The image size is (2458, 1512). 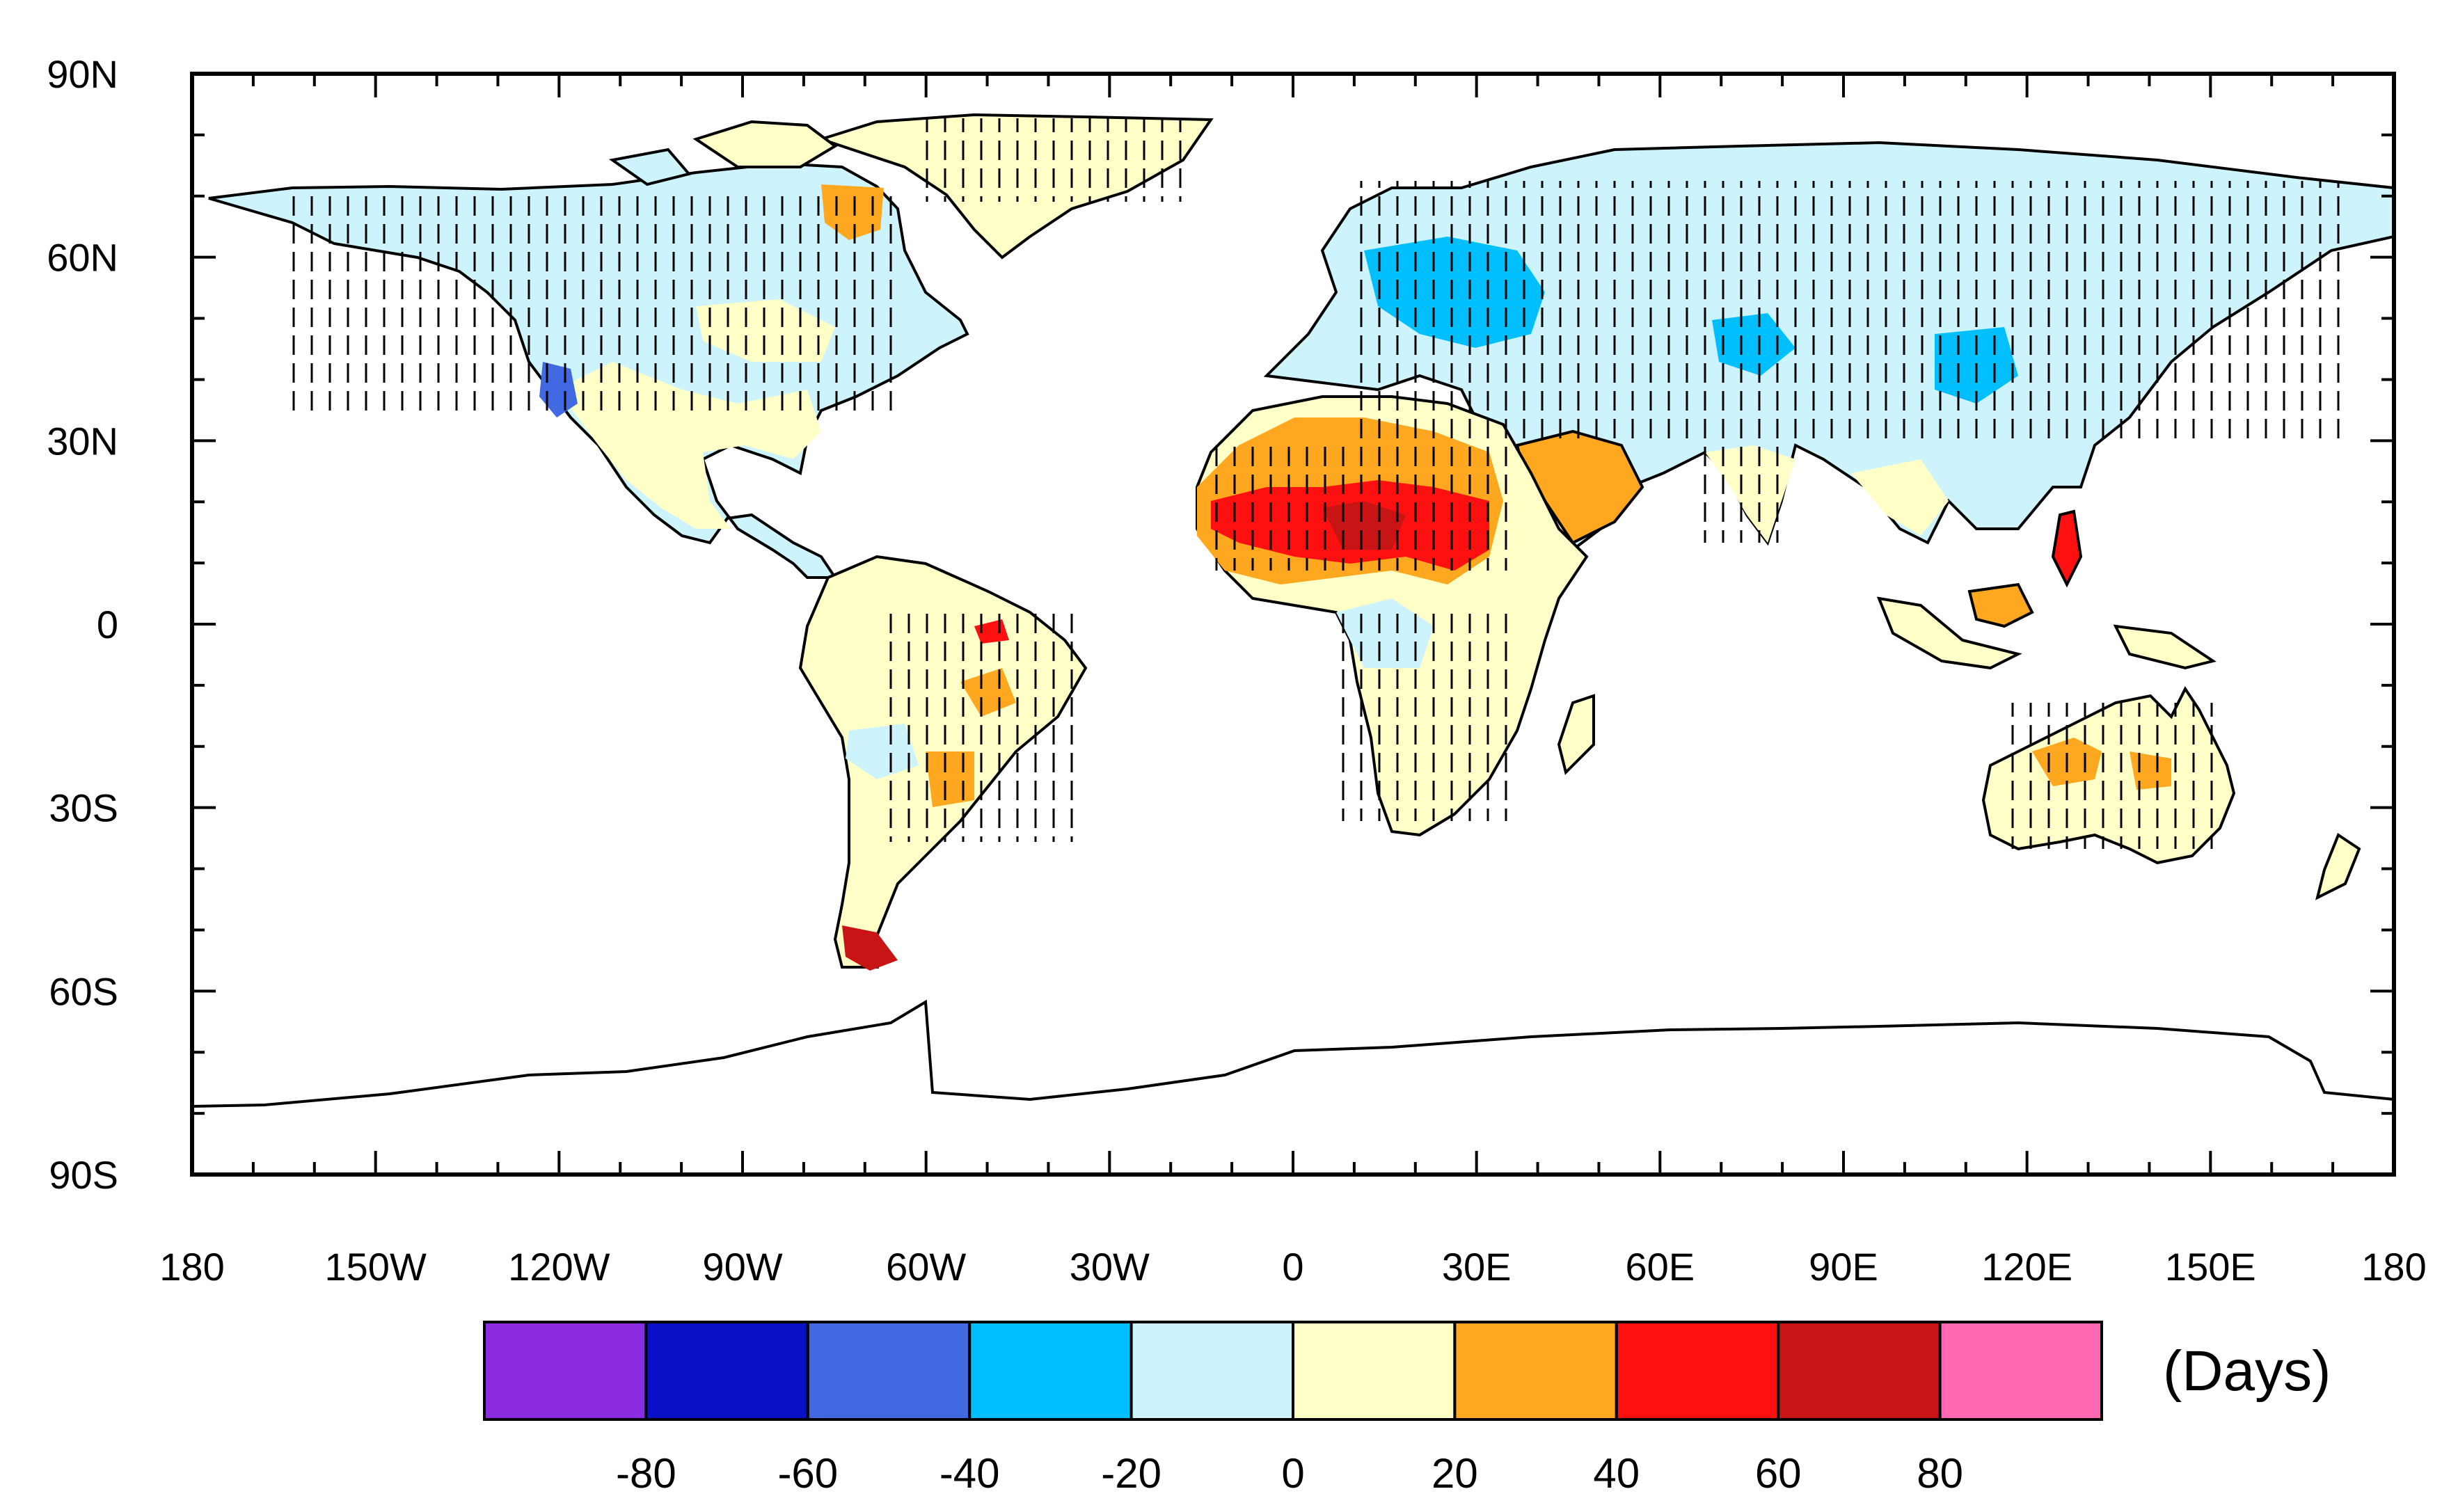 I want to click on lon-label: 30W, so click(x=1110, y=1267).